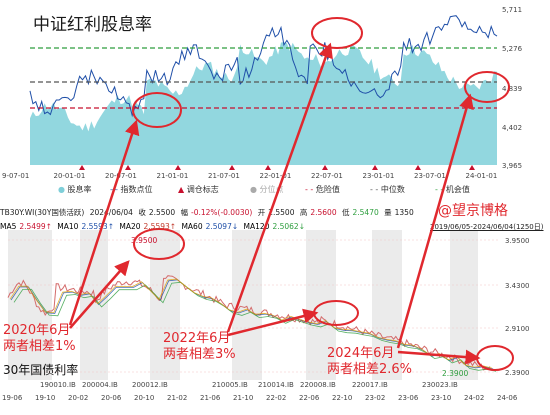 Image resolution: width=550 pixels, height=415 pixels. I want to click on quote-volume: 1350, so click(404, 212).